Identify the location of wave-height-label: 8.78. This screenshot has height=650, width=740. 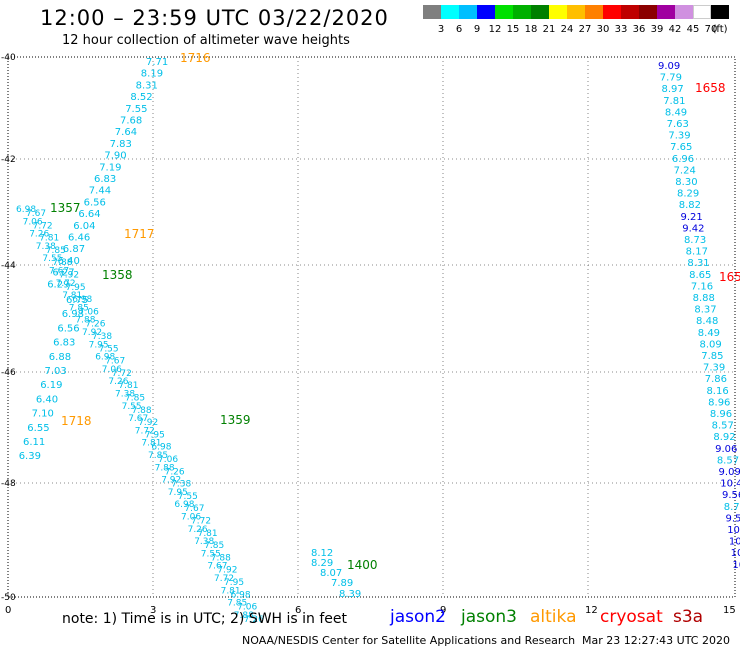
(732, 507).